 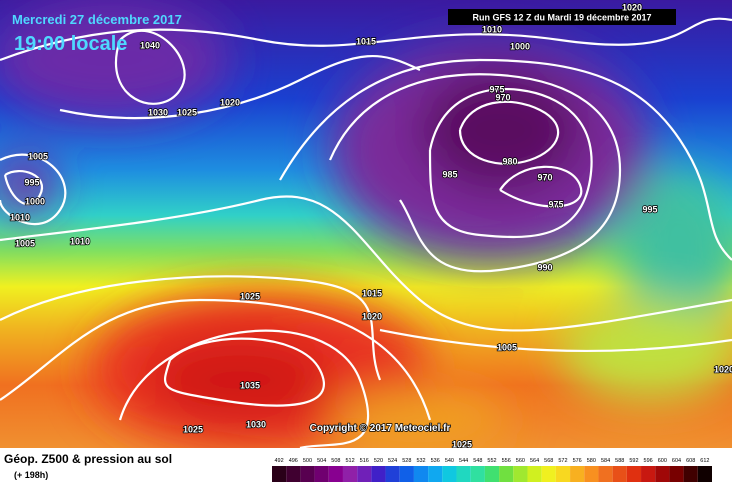 What do you see at coordinates (662, 461) in the screenshot?
I see `scale-label: 600` at bounding box center [662, 461].